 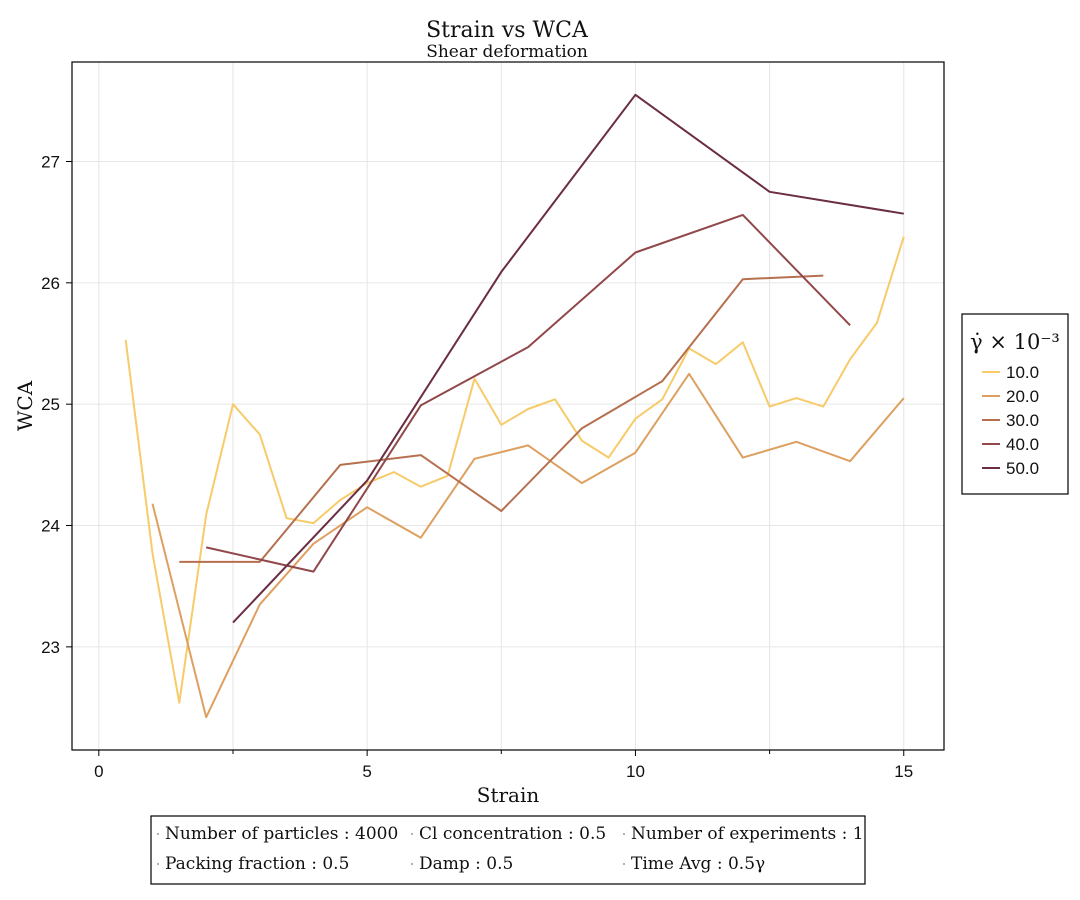 What do you see at coordinates (50, 647) in the screenshot?
I see `y-tick-label: 23` at bounding box center [50, 647].